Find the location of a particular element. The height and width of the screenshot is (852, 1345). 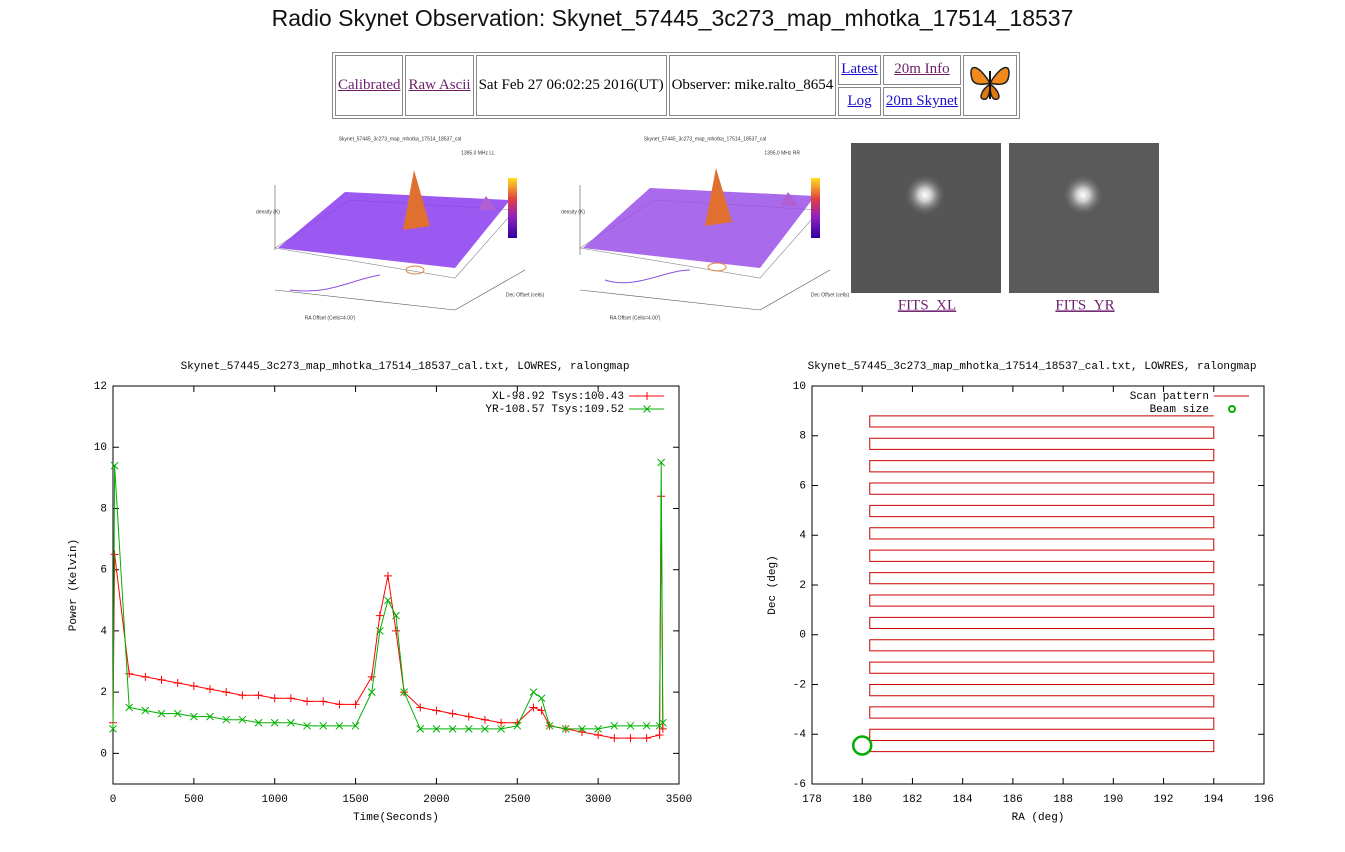

x-tick-label: 1500 is located at coordinates (355, 800).